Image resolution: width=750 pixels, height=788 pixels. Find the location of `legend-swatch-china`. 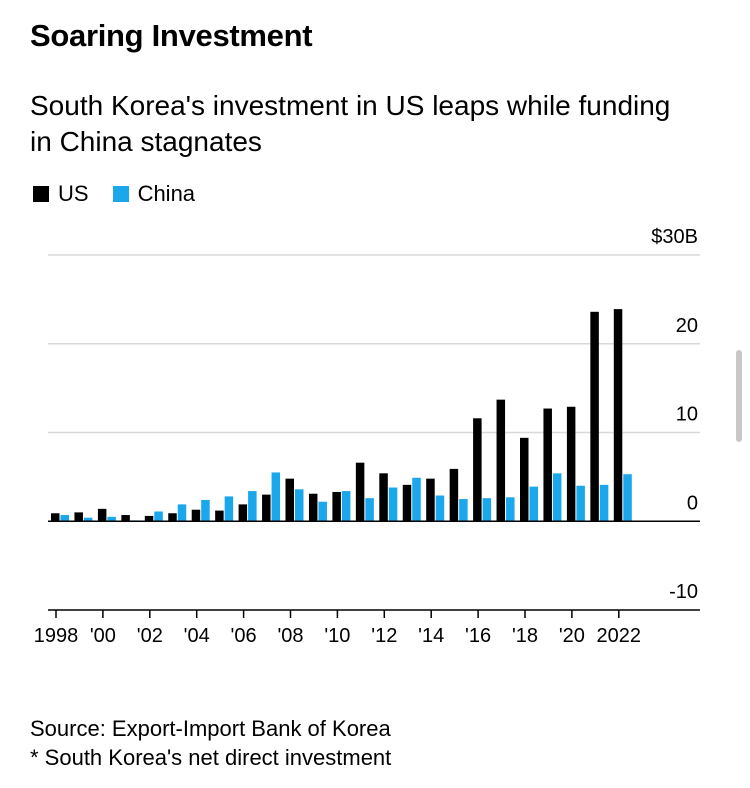

legend-swatch-china is located at coordinates (120, 194).